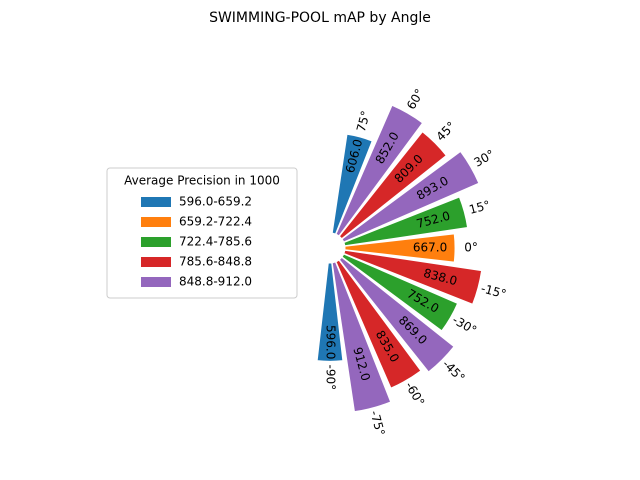 The image size is (640, 480). Describe the element at coordinates (363, 121) in the screenshot. I see `angle-label: 75°` at that location.